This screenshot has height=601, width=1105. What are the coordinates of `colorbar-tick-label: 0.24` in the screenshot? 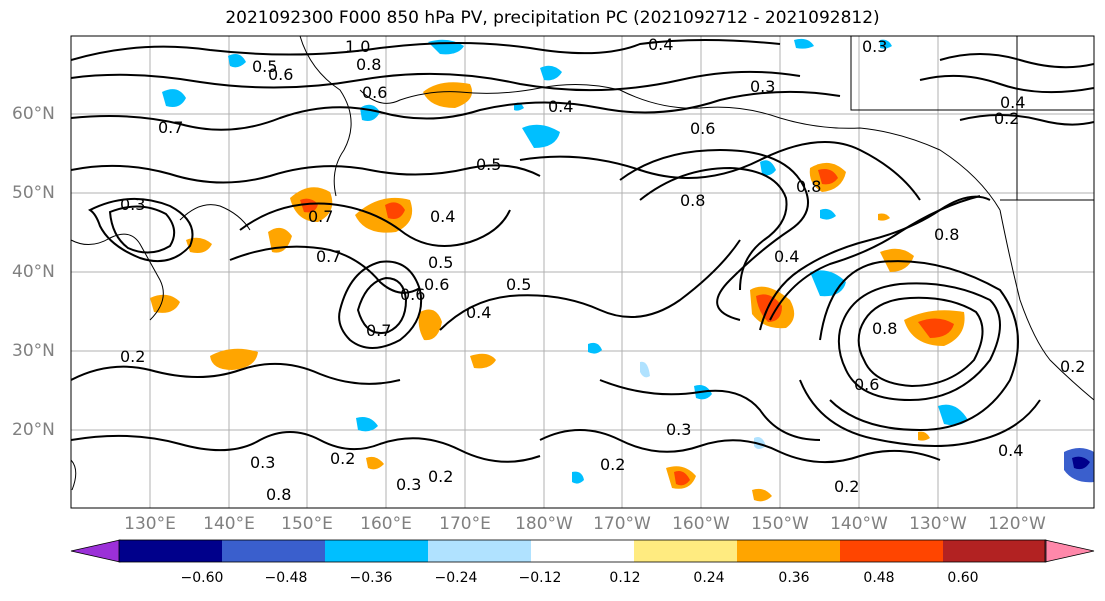 It's located at (709, 578).